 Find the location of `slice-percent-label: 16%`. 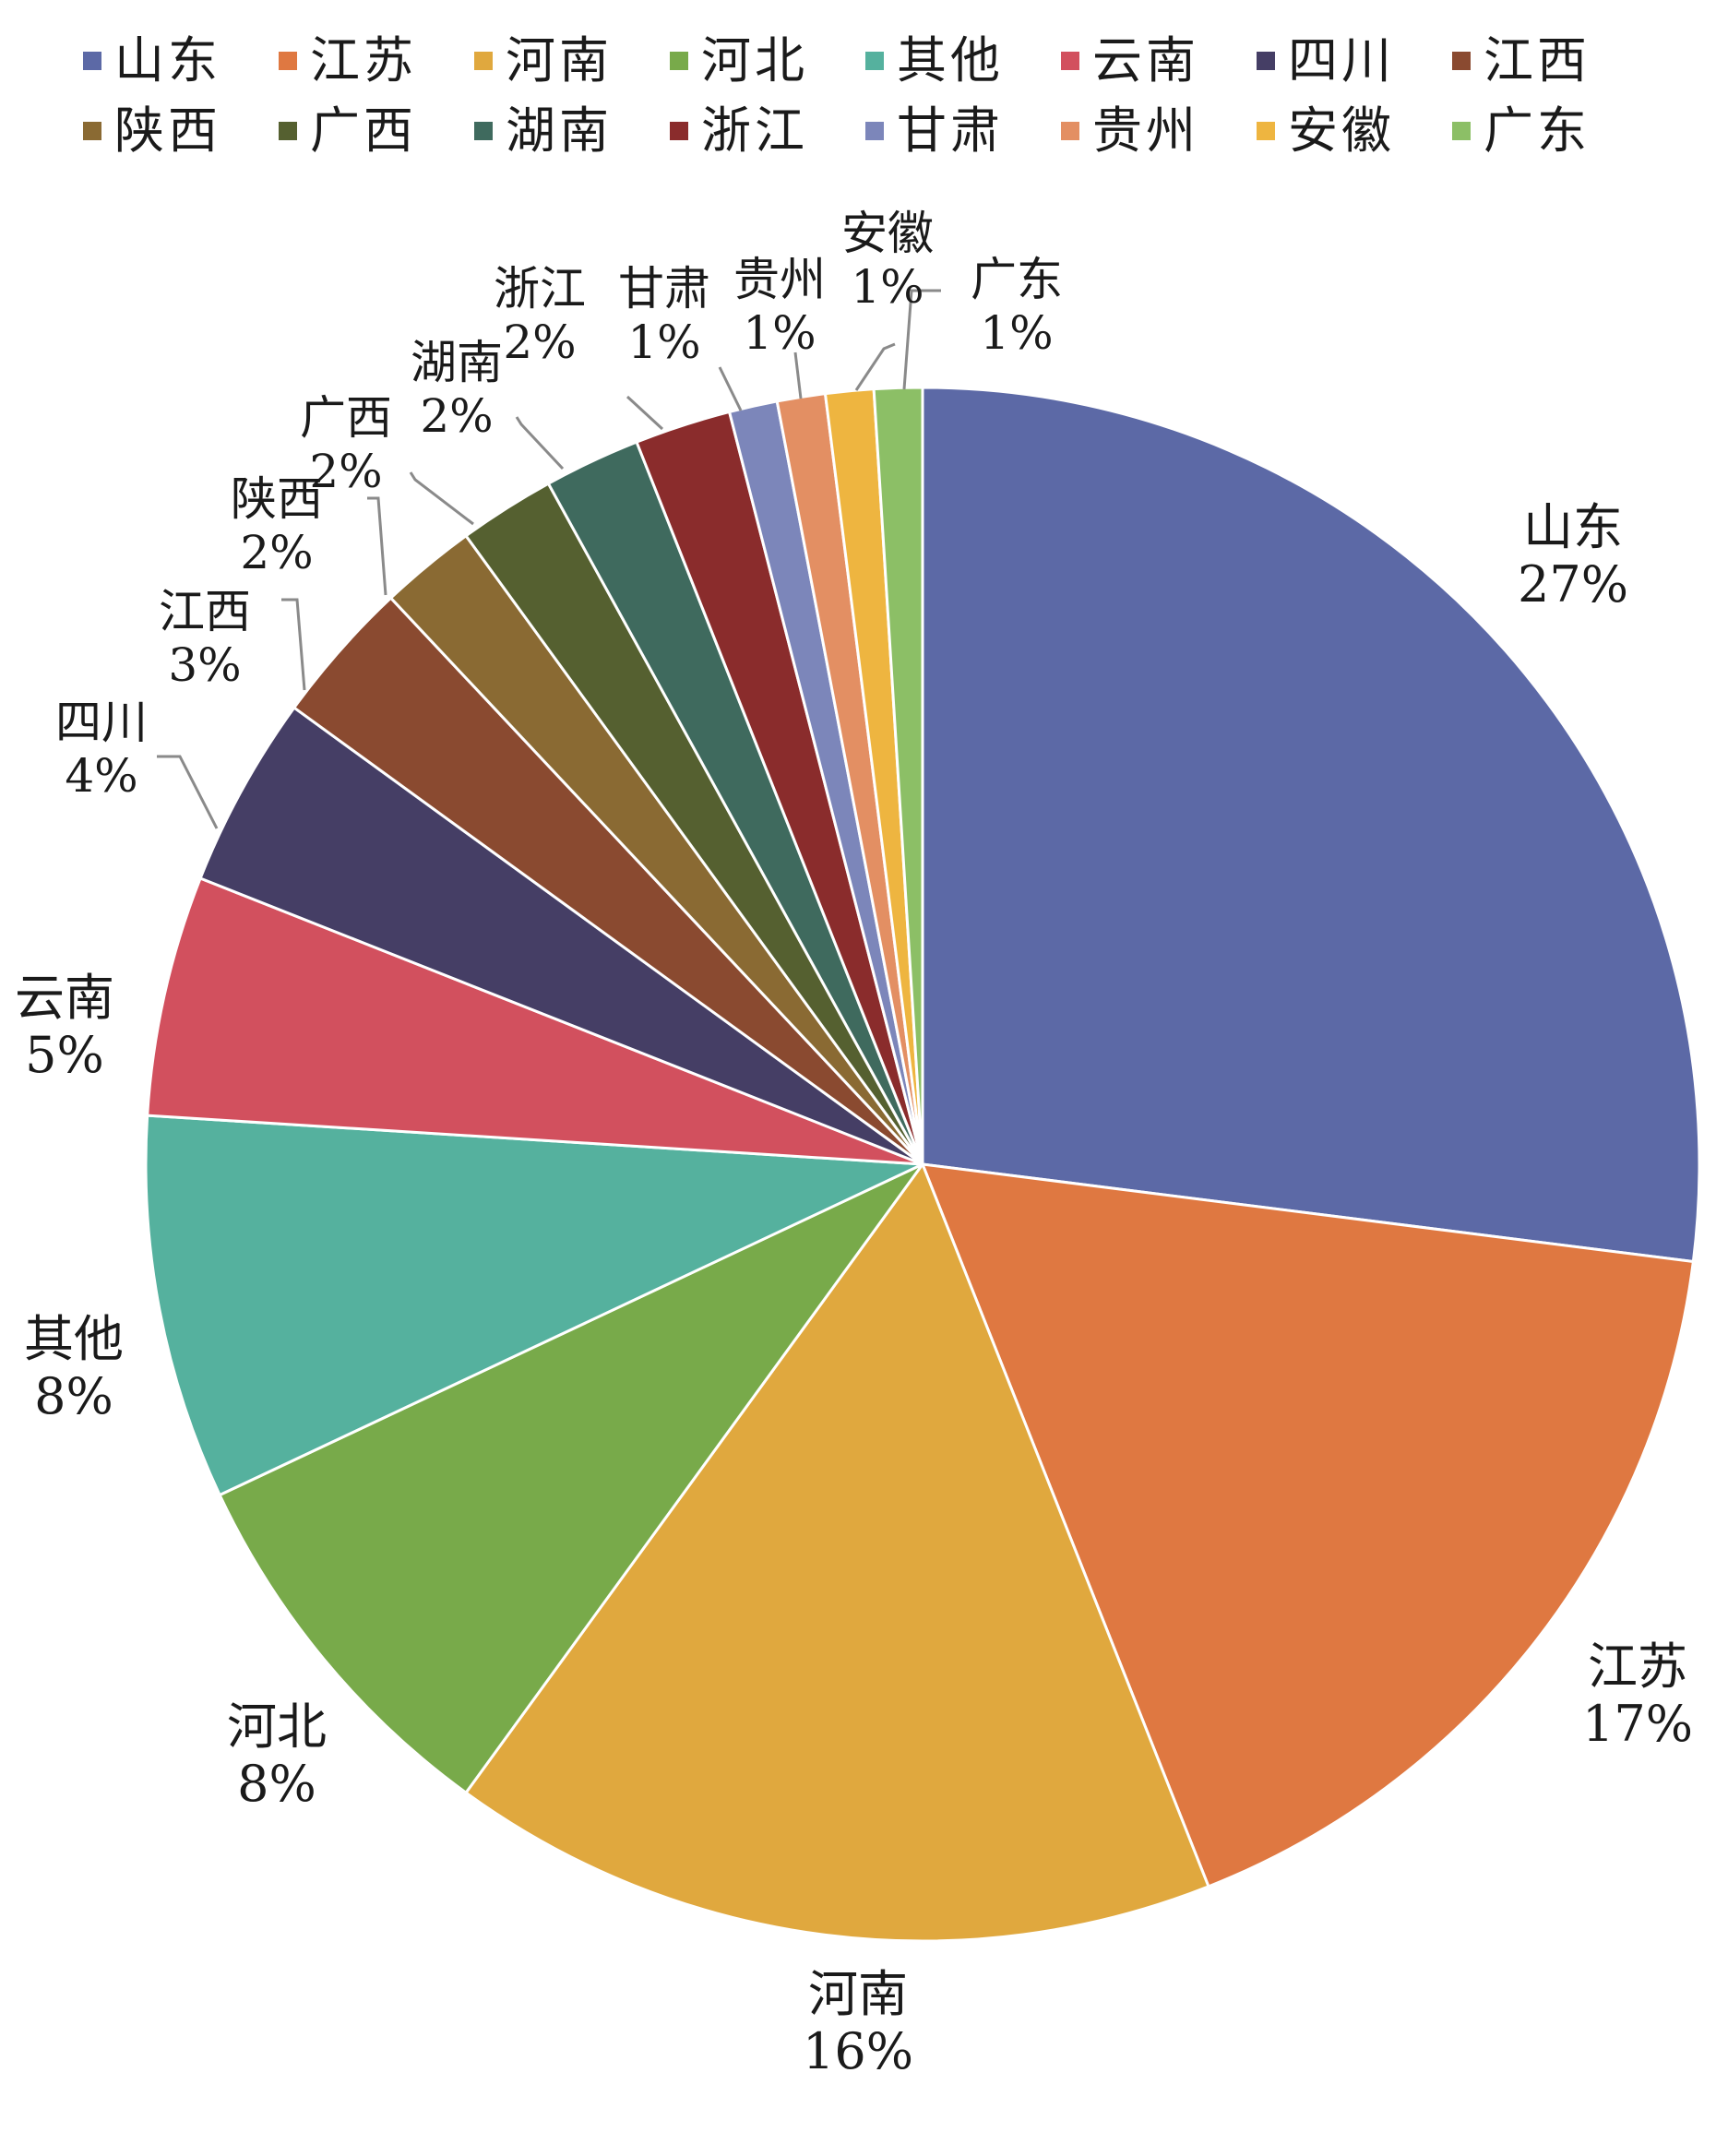

slice-percent-label: 16% is located at coordinates (858, 2051).